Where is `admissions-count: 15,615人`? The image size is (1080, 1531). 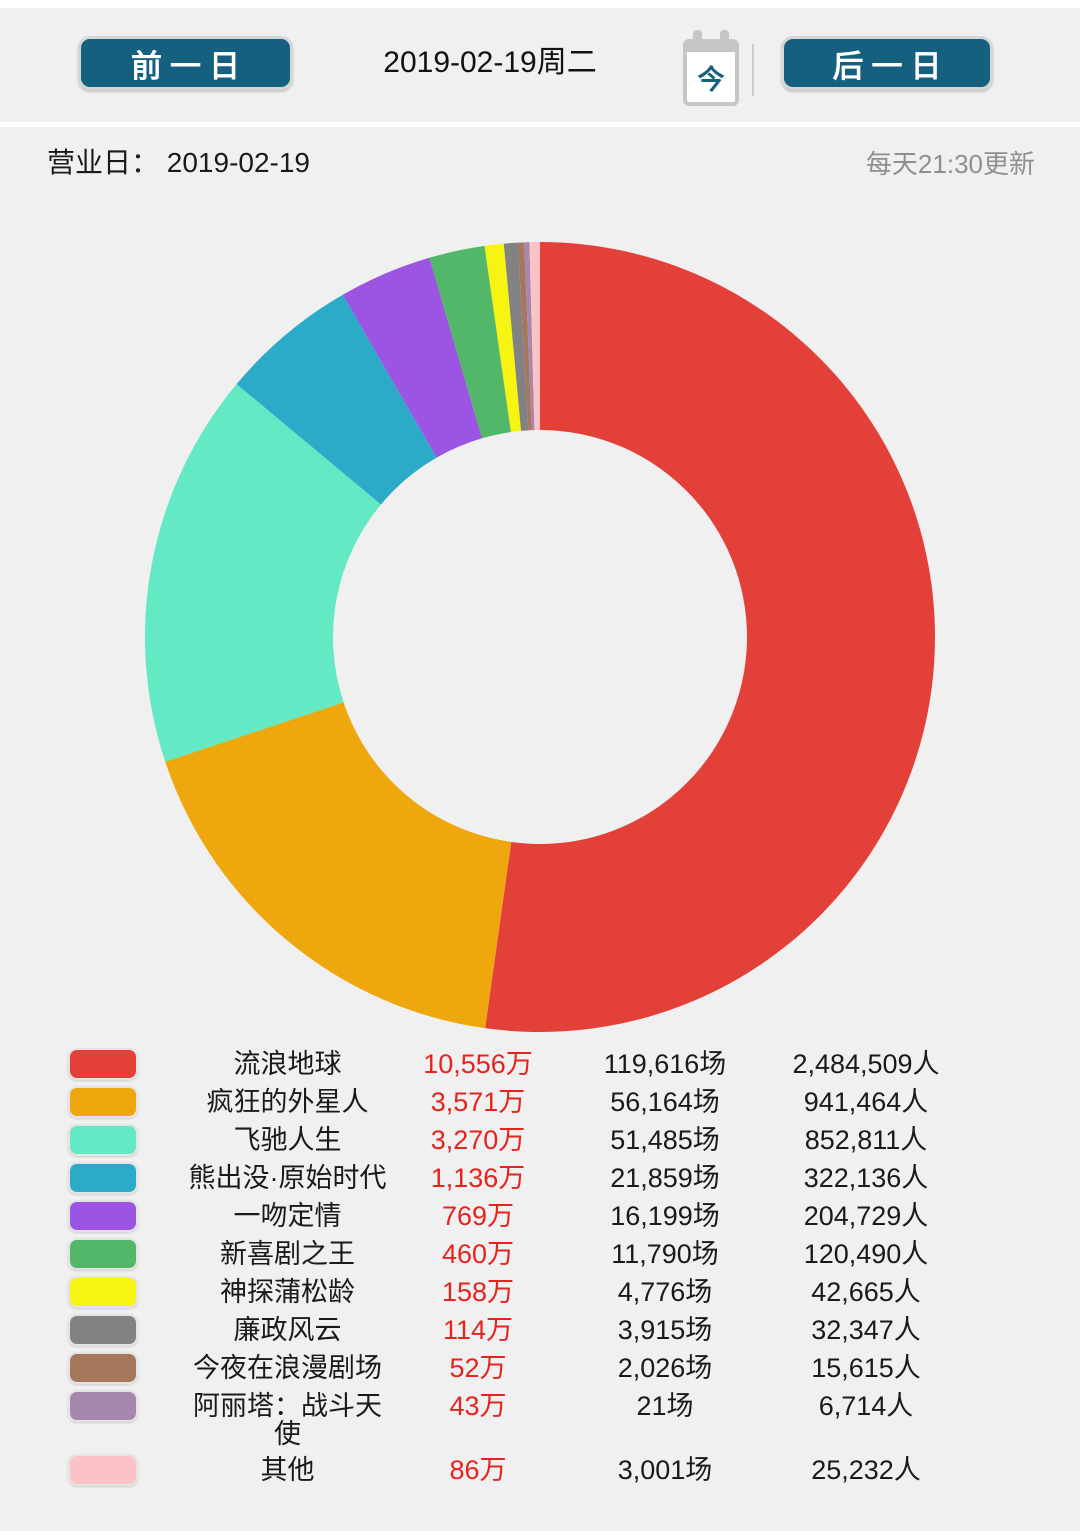 admissions-count: 15,615人 is located at coordinates (866, 1368).